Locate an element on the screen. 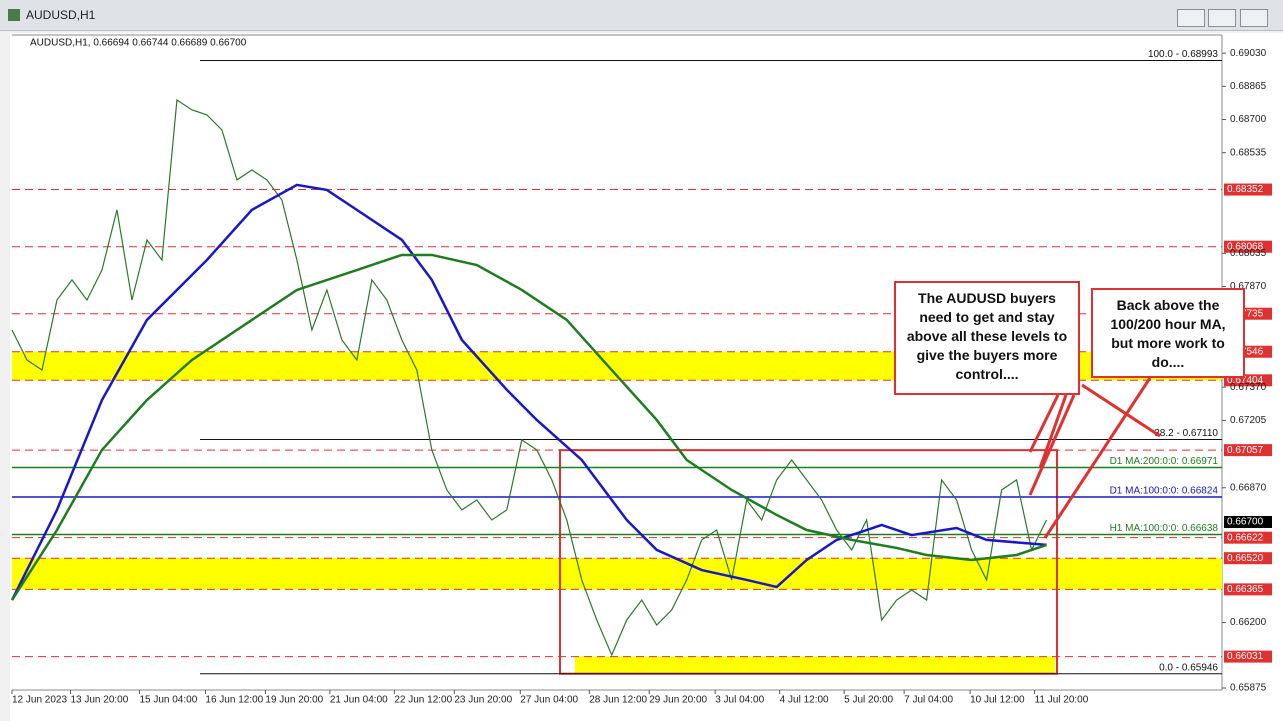  y-tick-label: 0.68700 is located at coordinates (1248, 119).